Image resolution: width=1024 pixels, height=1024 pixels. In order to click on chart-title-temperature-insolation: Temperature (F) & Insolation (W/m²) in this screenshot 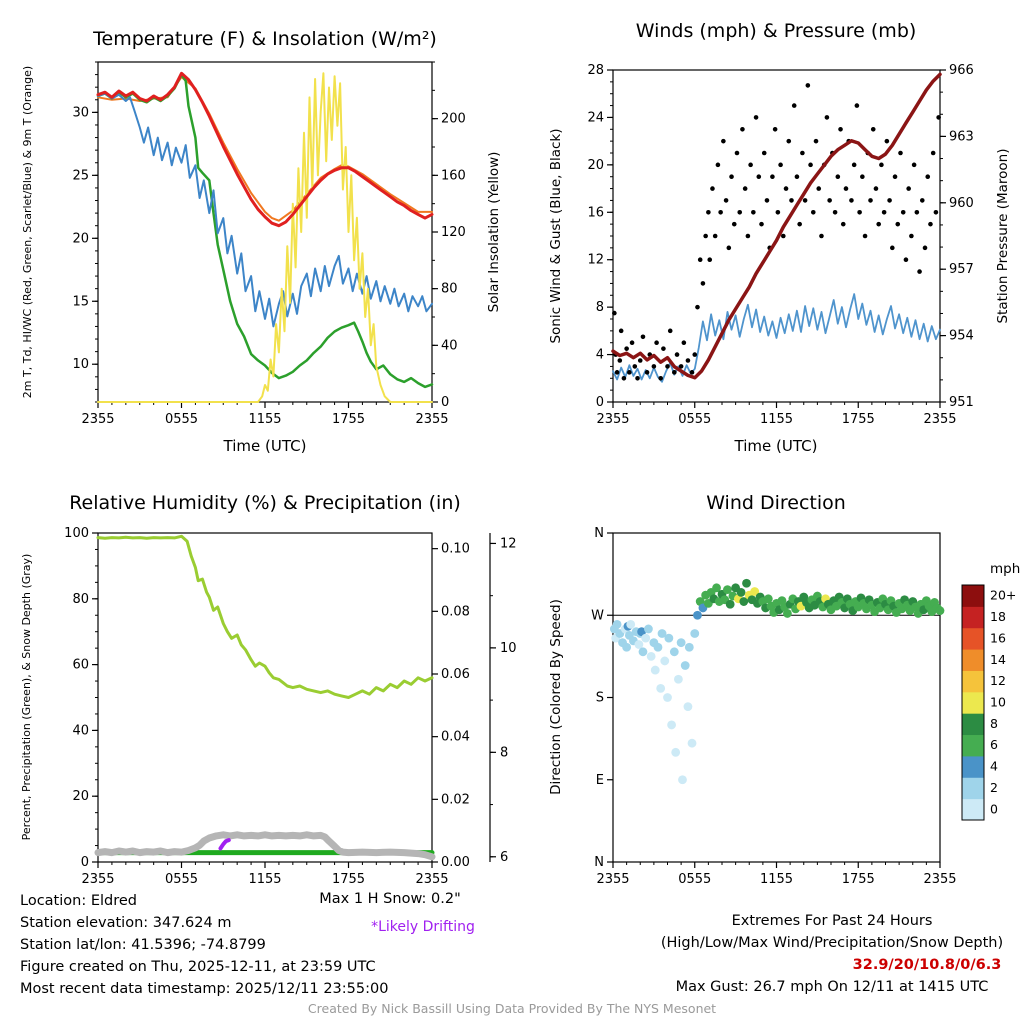, I will do `click(265, 39)`.